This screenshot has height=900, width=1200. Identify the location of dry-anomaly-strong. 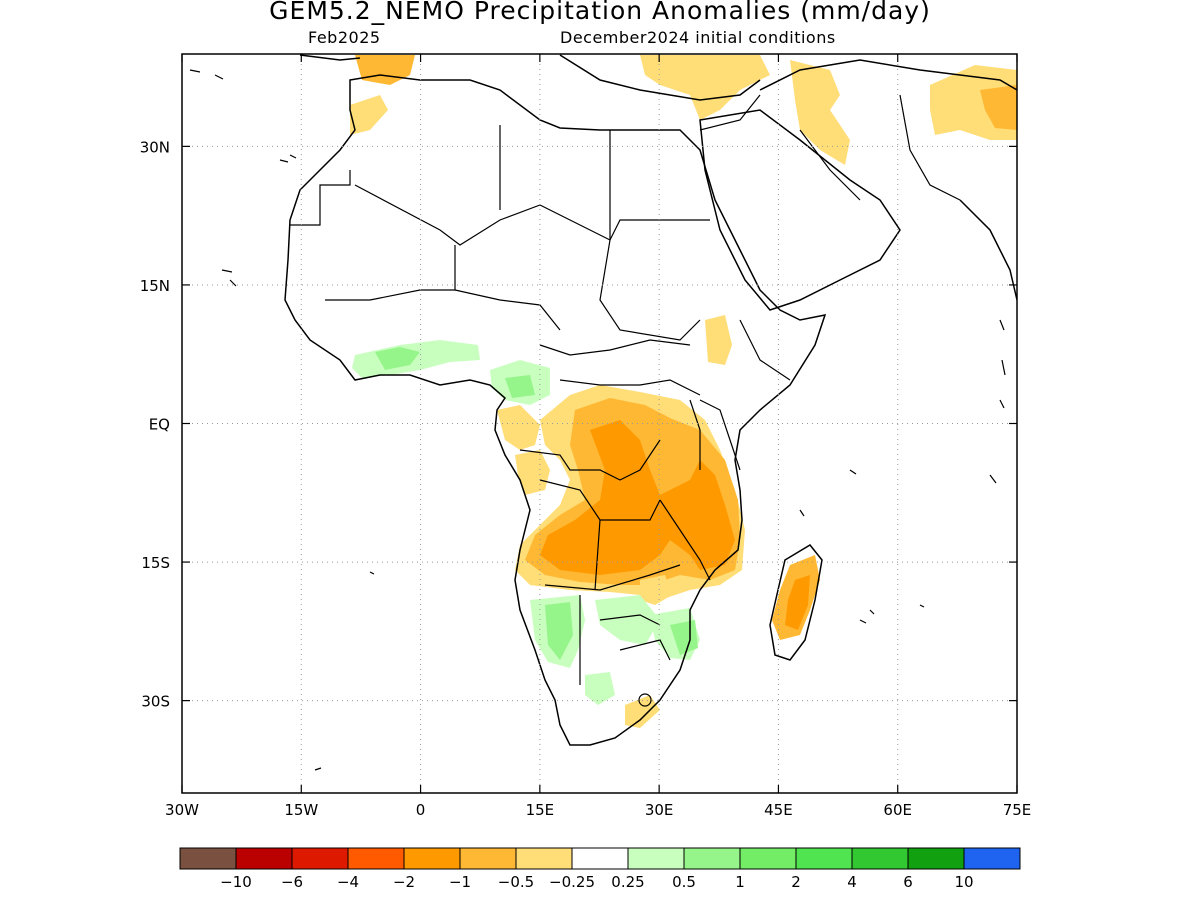
(637, 497).